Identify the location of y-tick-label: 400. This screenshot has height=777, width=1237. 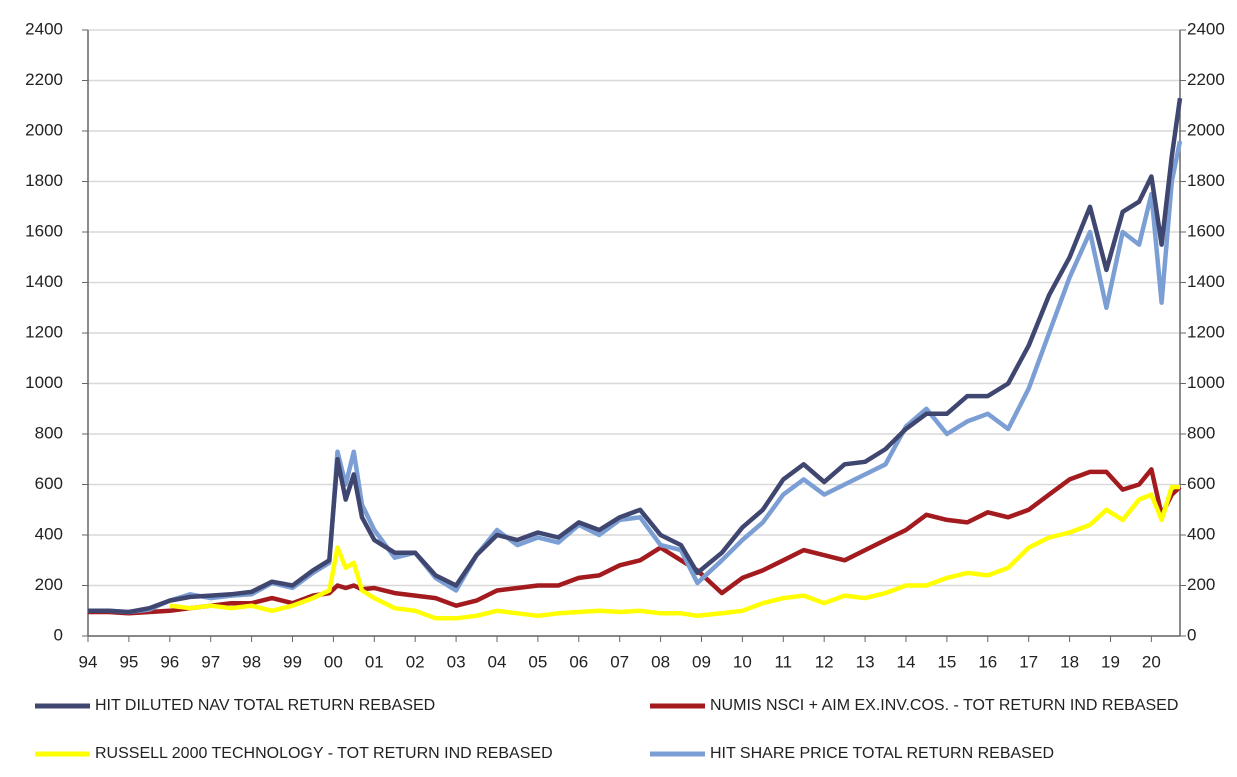
(49, 533).